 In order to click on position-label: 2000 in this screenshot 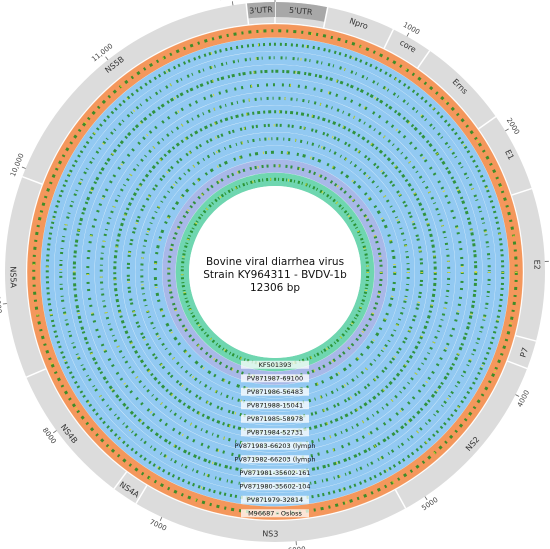, I will do `click(513, 126)`.